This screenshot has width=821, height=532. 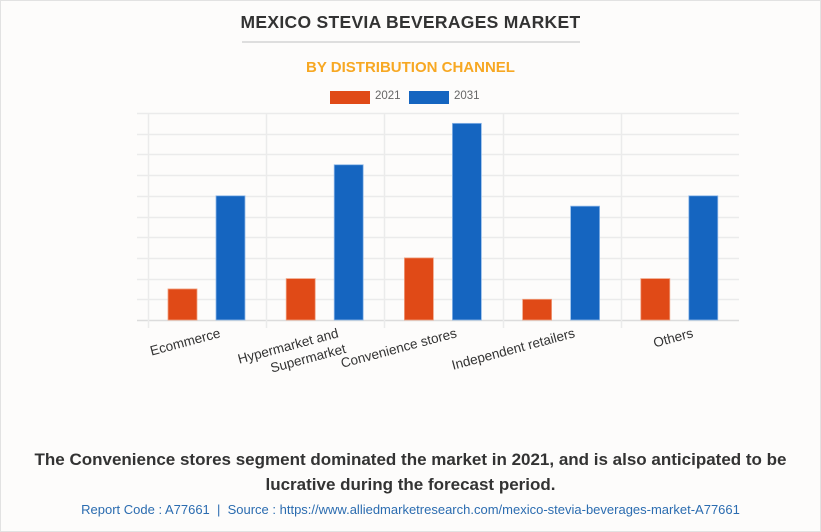 I want to click on legend-label-2021: 2021, so click(x=388, y=96).